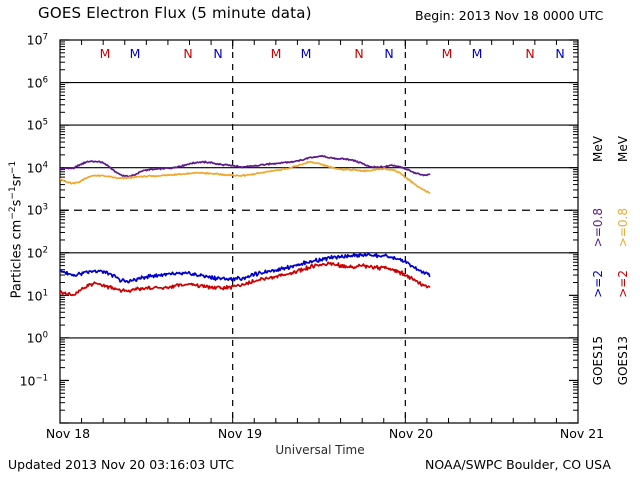  Describe the element at coordinates (218, 53) in the screenshot. I see `event-marker-n-3: N` at that location.